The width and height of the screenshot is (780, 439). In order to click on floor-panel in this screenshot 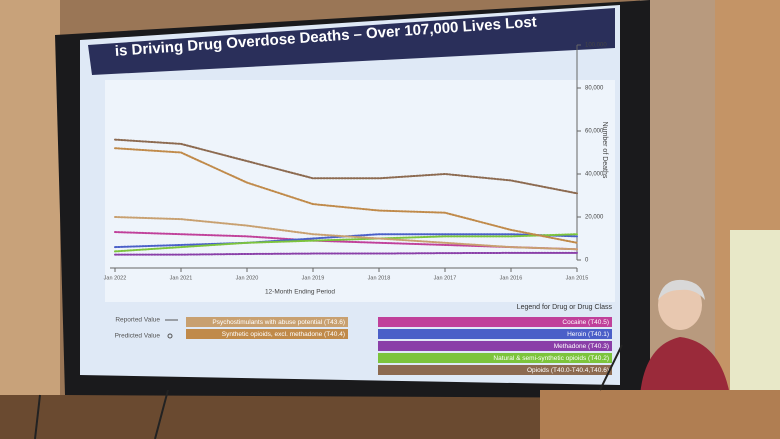, I will do `click(280, 417)`.